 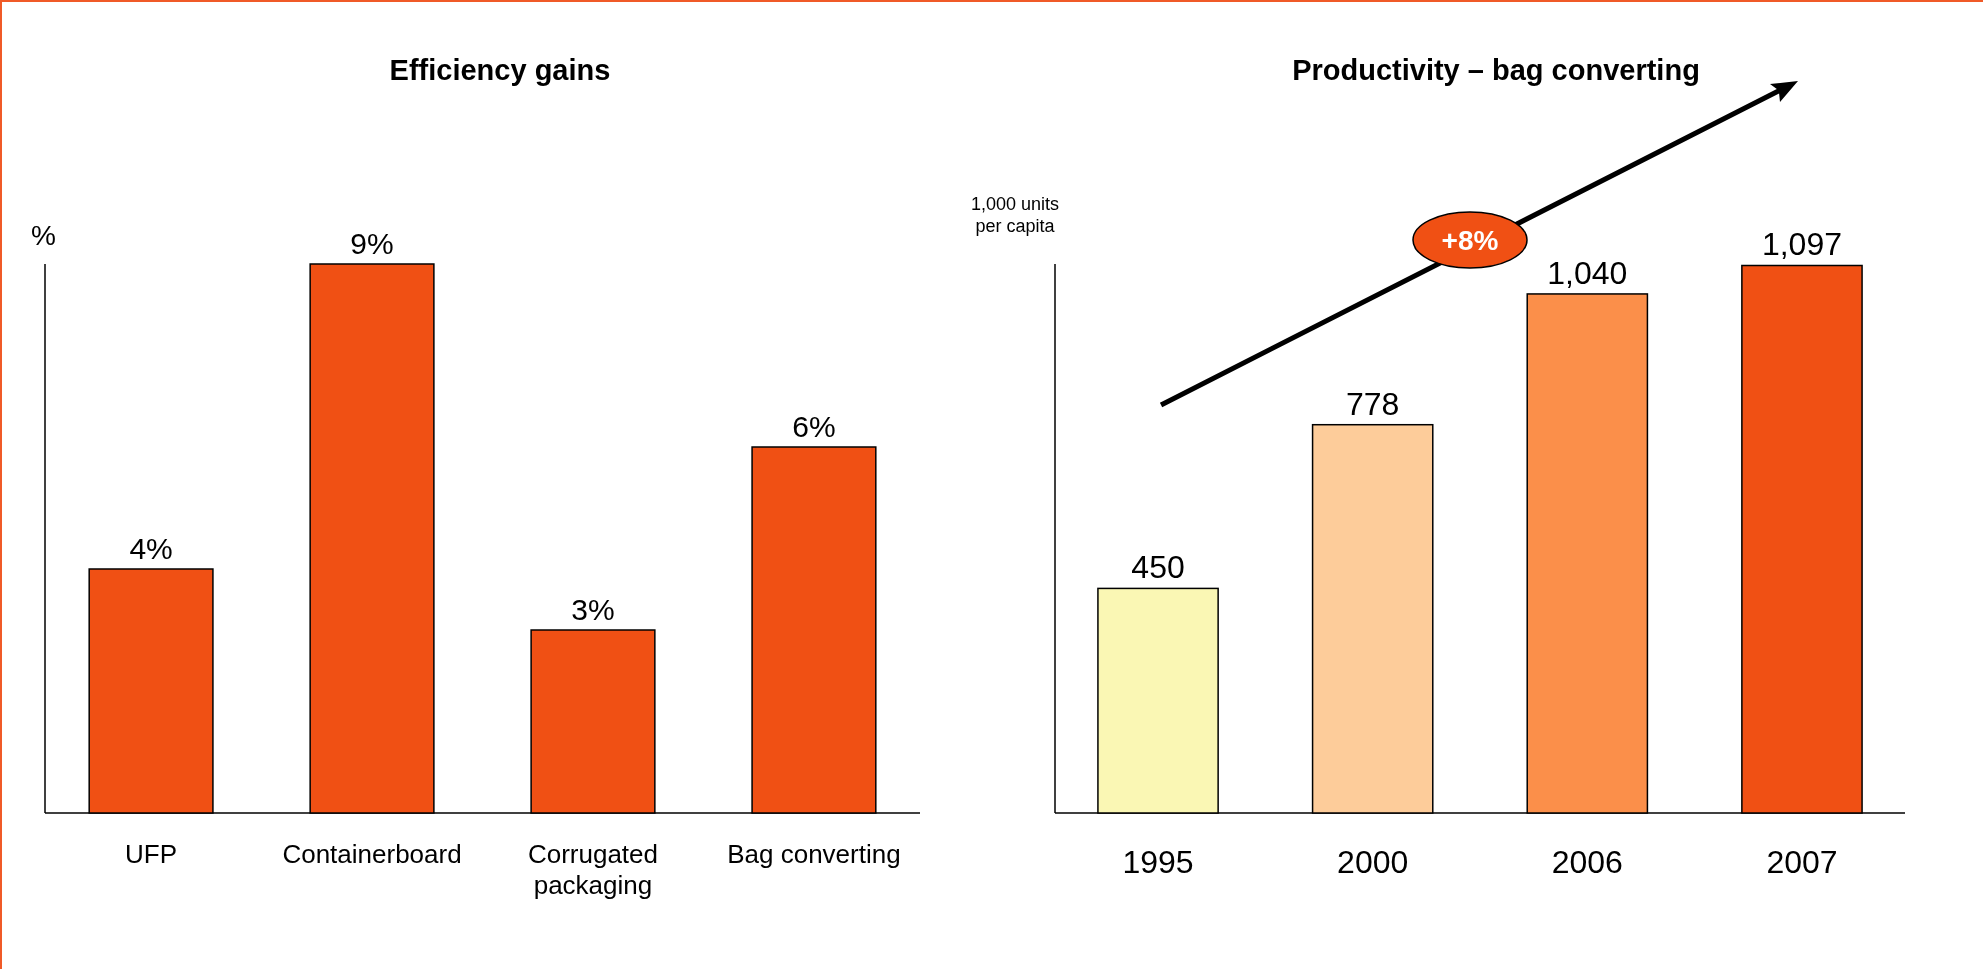 I want to click on data-label: 9%, so click(x=372, y=243).